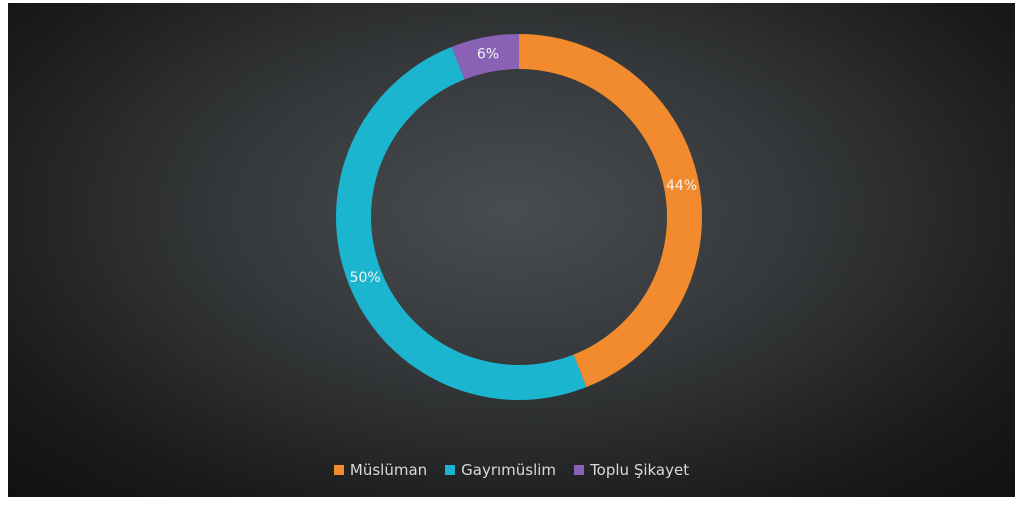 This screenshot has height=505, width=1022. Describe the element at coordinates (640, 470) in the screenshot. I see `legend-label: Toplu Şikayet` at that location.